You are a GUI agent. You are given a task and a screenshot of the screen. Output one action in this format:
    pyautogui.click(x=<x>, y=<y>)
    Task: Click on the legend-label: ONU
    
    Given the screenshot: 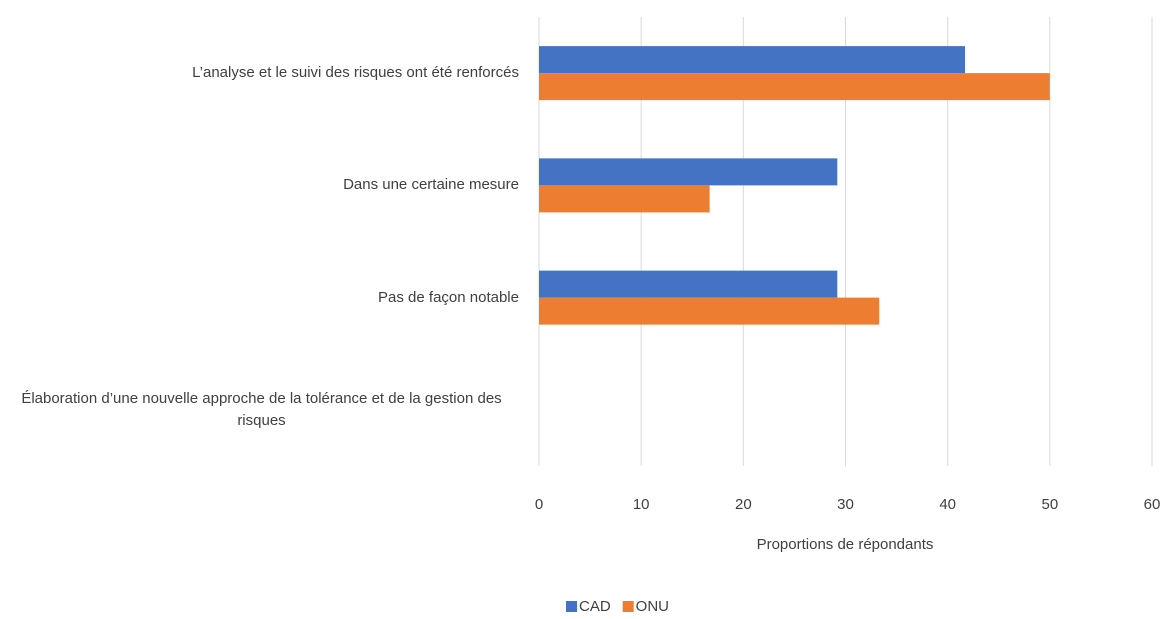 What is the action you would take?
    pyautogui.click(x=652, y=606)
    